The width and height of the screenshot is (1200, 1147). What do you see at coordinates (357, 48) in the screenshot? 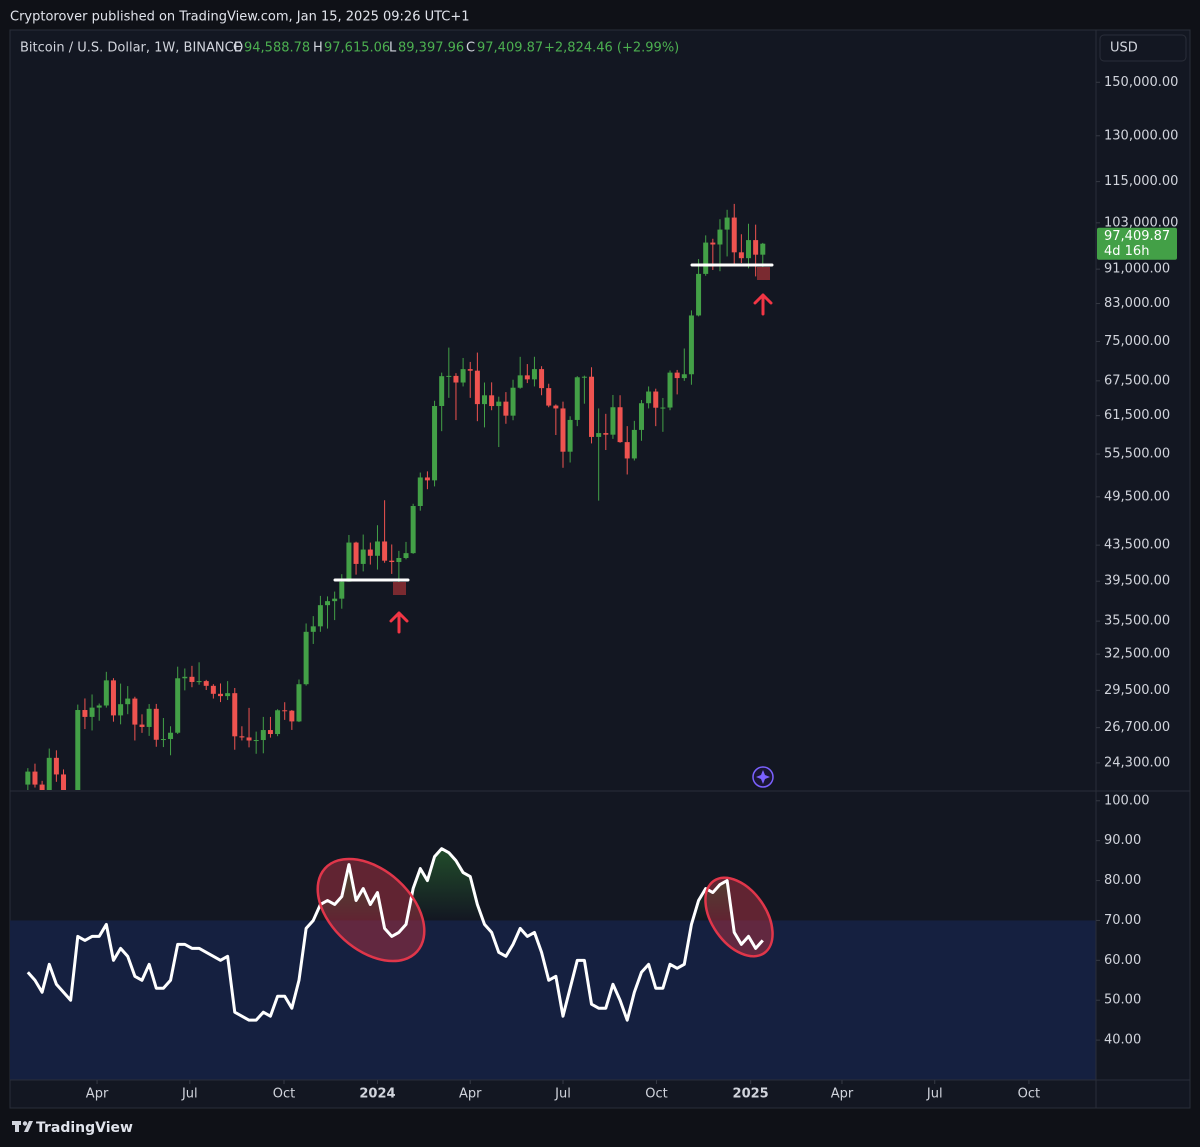
I see `legend-value: 97,615.06` at bounding box center [357, 48].